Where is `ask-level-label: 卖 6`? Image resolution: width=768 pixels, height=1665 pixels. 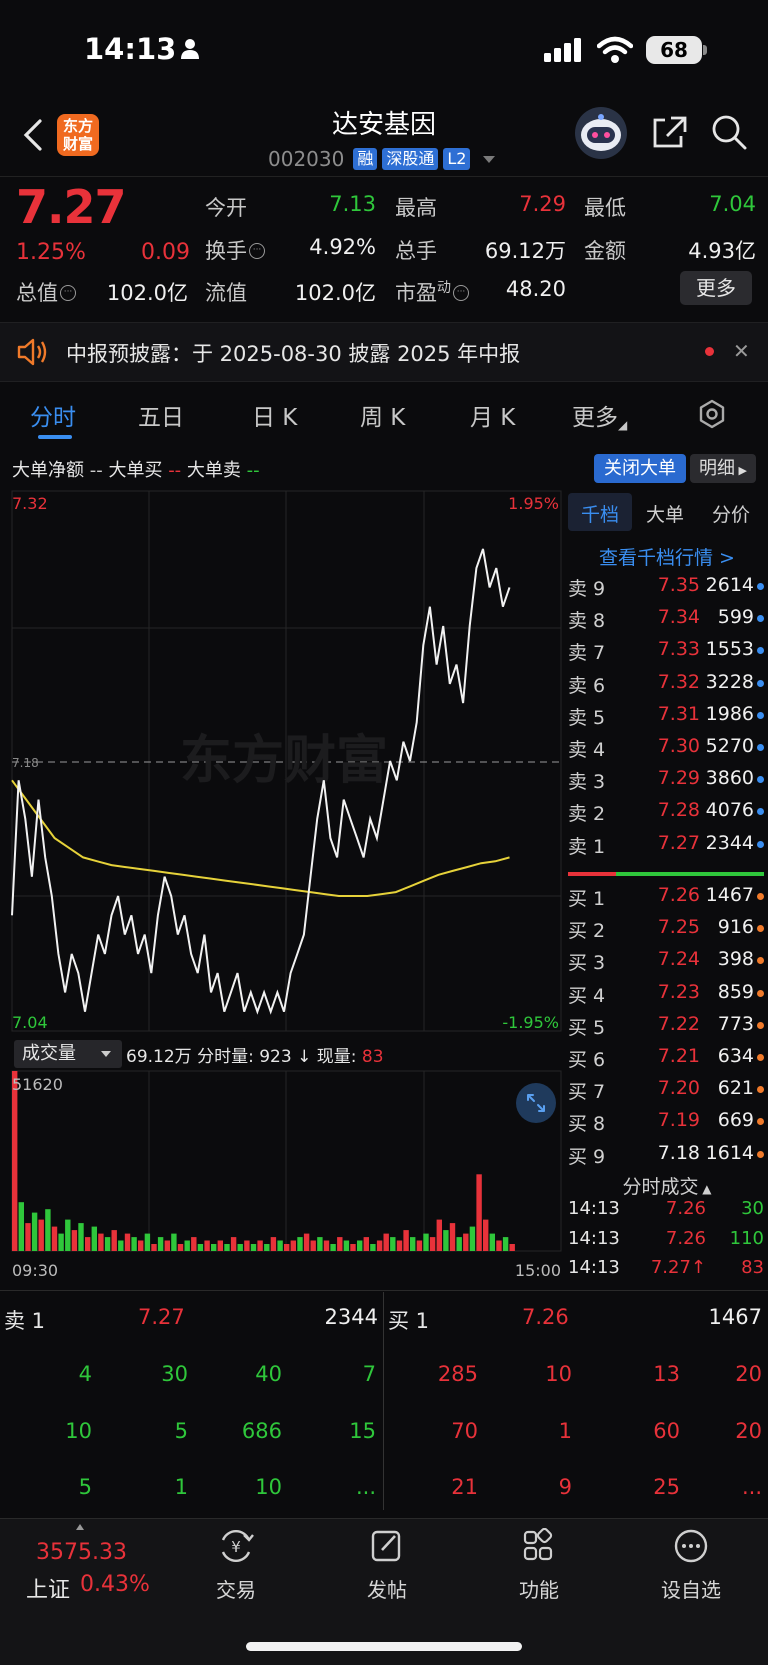
ask-level-label: 卖 6 is located at coordinates (587, 685).